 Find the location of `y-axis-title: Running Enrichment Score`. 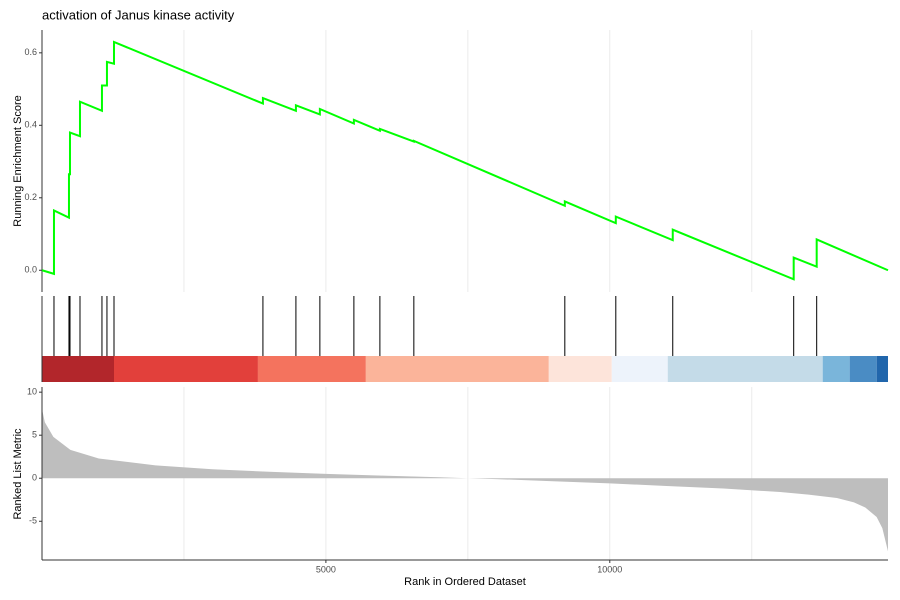

y-axis-title: Running Enrichment Score is located at coordinates (18, 160).